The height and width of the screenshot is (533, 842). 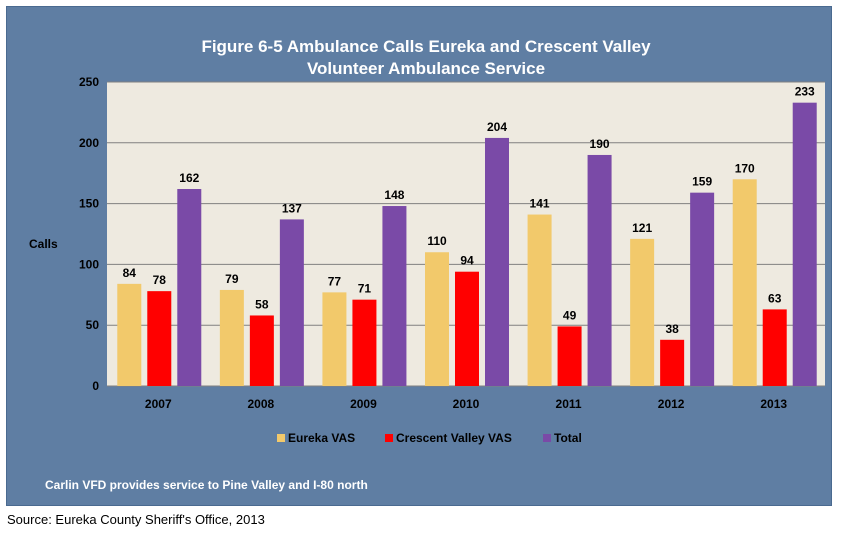 What do you see at coordinates (569, 356) in the screenshot?
I see `bar-crescent-valley-vas-2011` at bounding box center [569, 356].